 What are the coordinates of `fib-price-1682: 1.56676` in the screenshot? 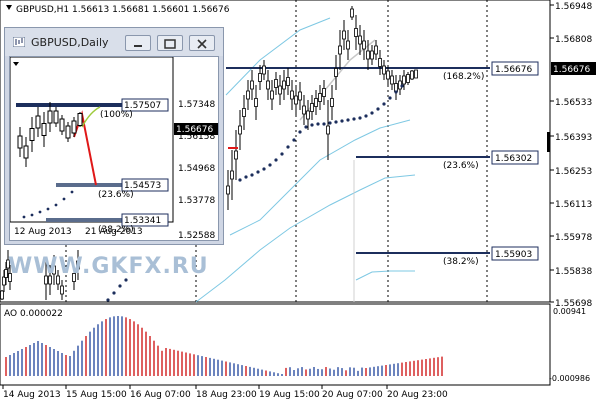 It's located at (513, 70).